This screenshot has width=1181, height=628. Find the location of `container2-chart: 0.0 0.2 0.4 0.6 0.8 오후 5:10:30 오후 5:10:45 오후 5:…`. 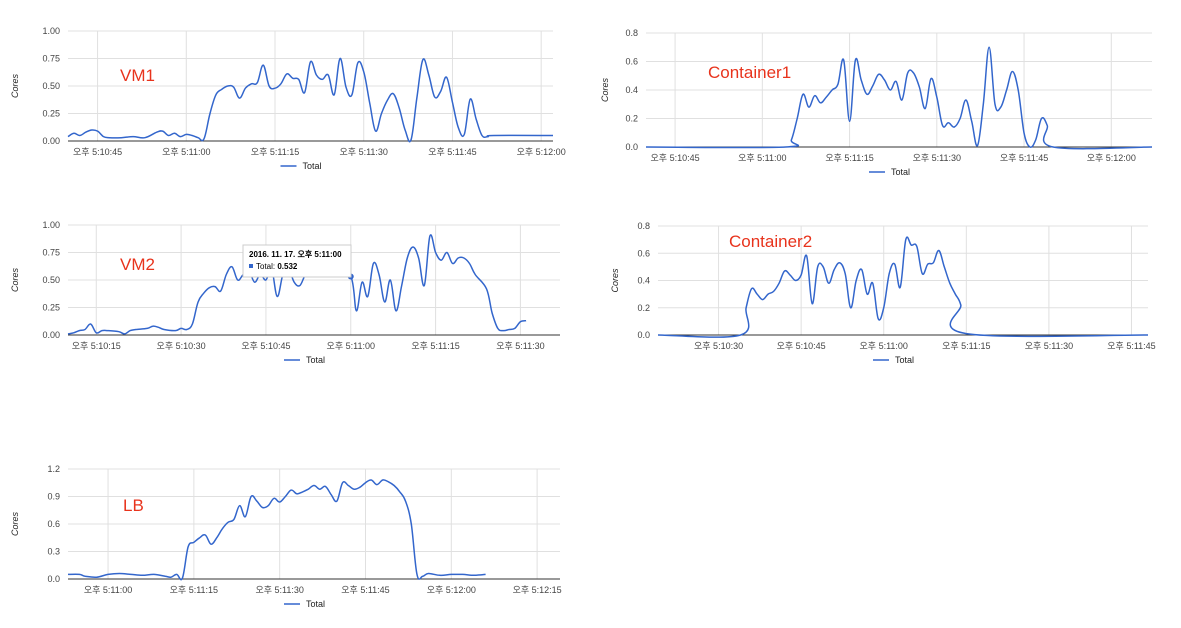

container2-chart: 0.0 0.2 0.4 0.6 0.8 오후 5:10:30 오후 5:10:45 오후 5:… is located at coordinates (885, 295).